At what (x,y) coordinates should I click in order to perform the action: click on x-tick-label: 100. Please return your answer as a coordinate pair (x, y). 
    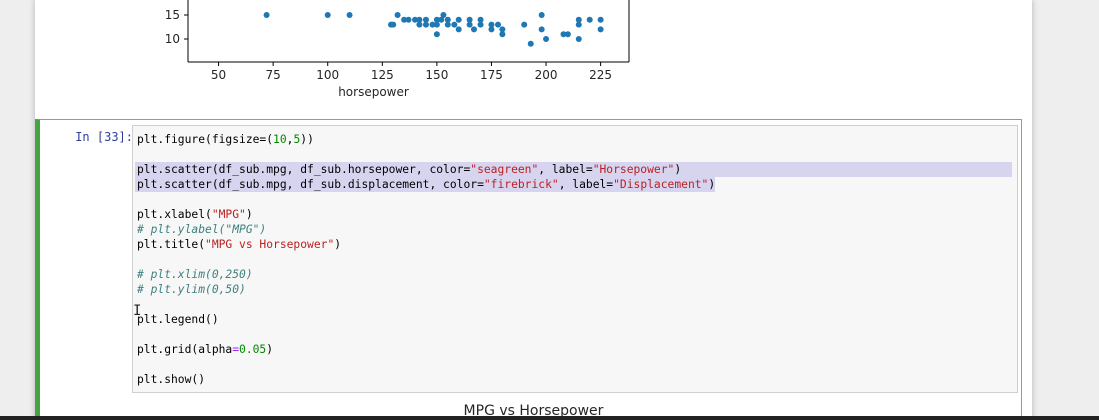
    Looking at the image, I should click on (327, 75).